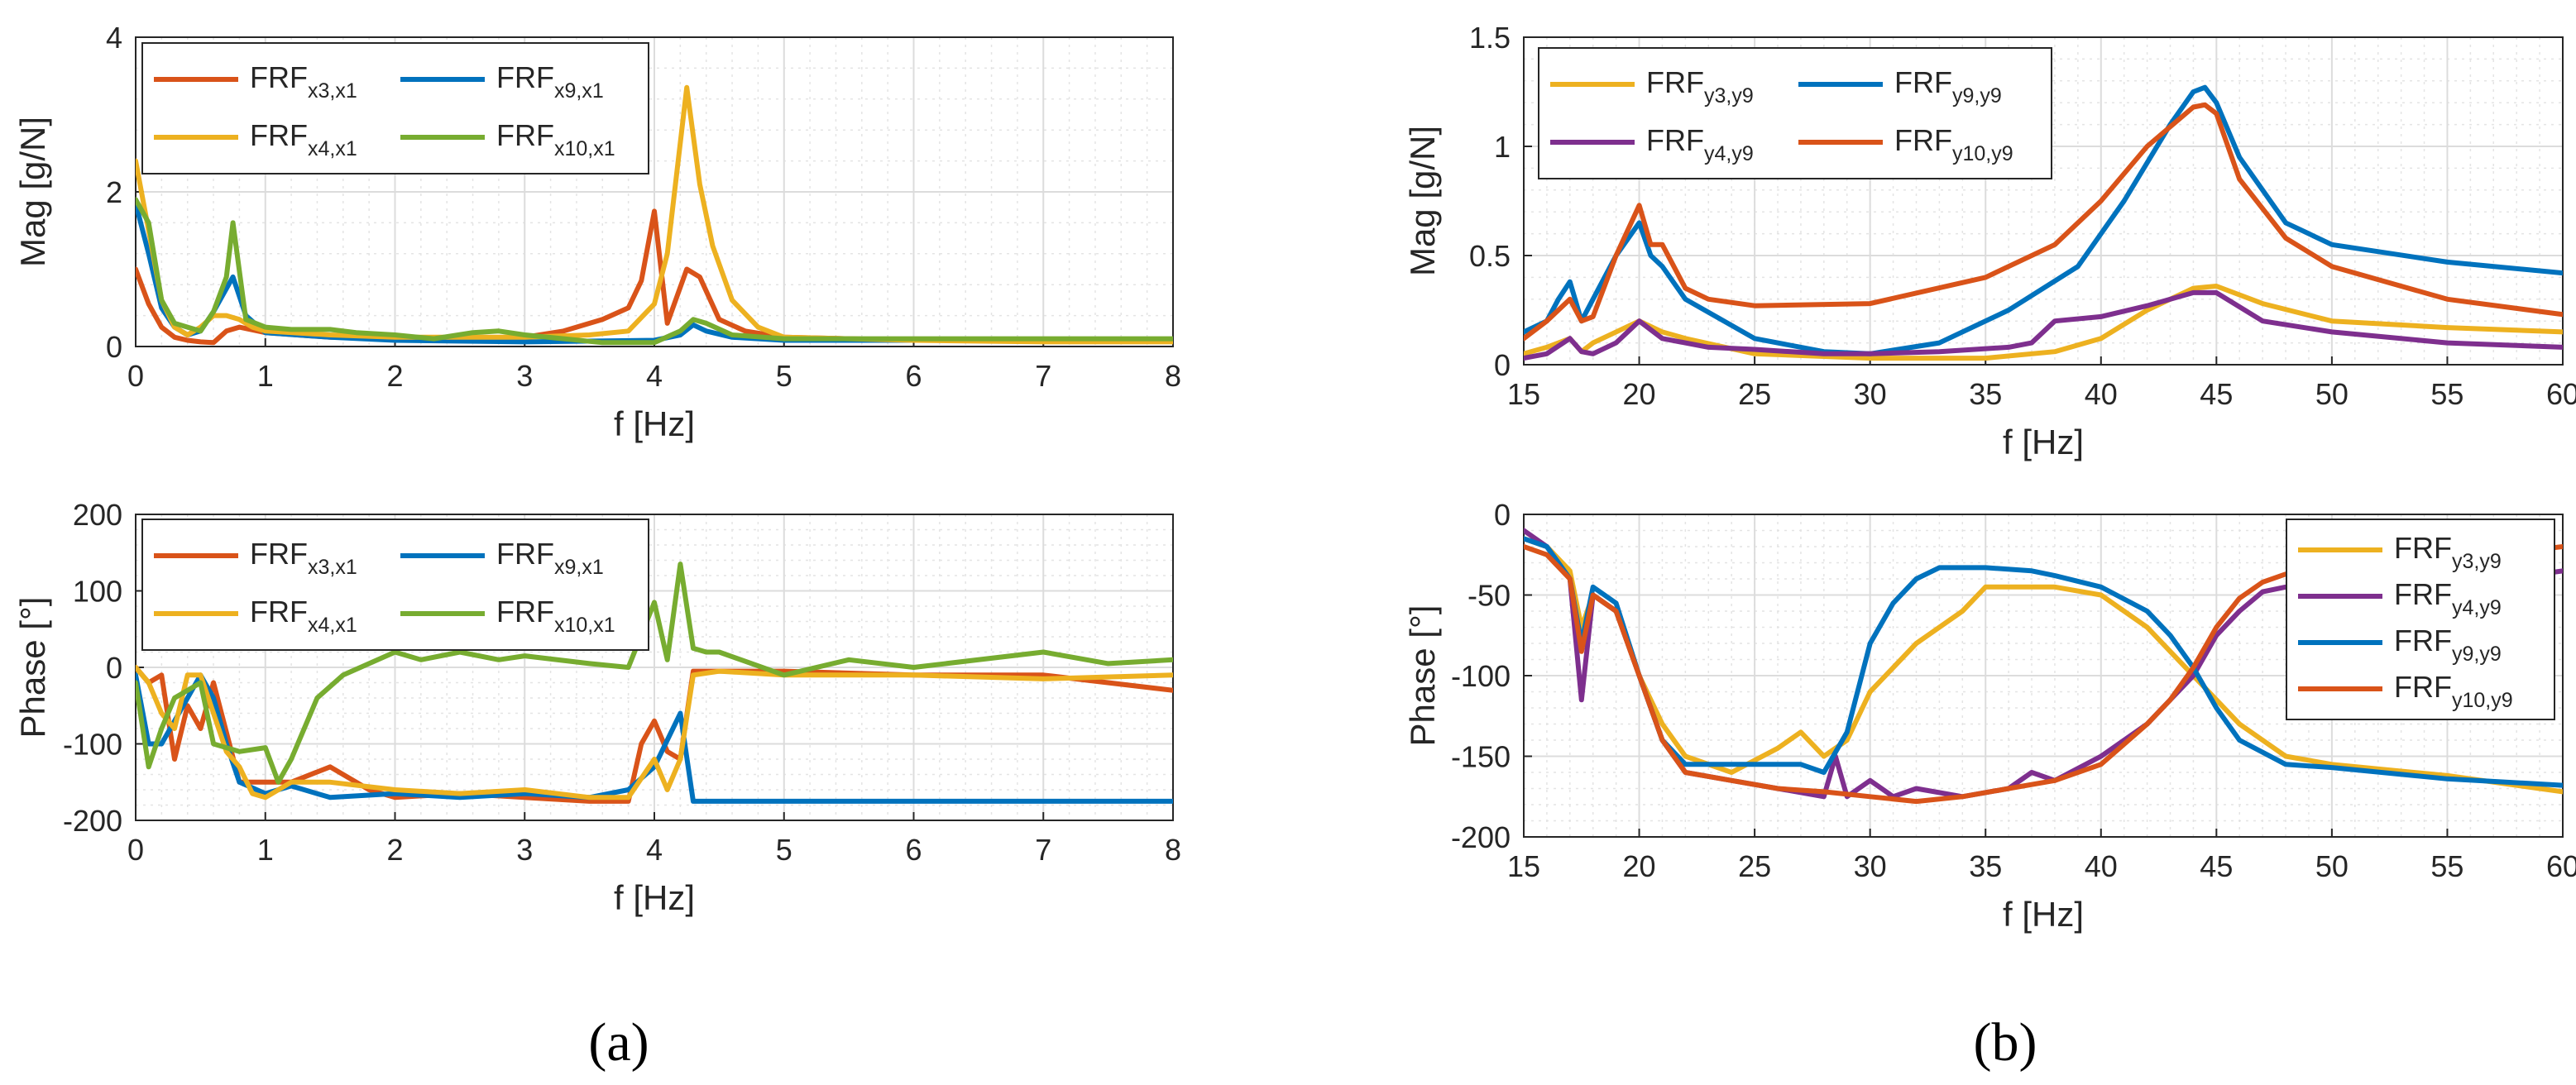 Image resolution: width=2576 pixels, height=1085 pixels. Describe the element at coordinates (1490, 596) in the screenshot. I see `y-tick-label: -50` at that location.